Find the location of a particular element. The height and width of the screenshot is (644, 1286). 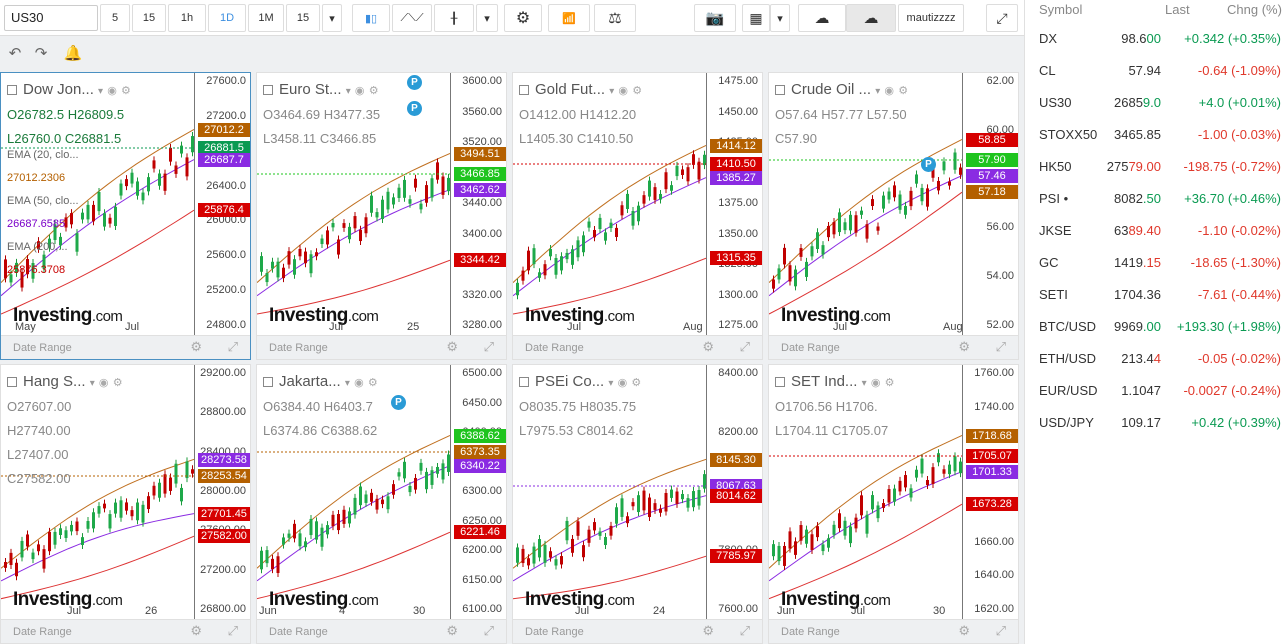

interval-15m-button: 15 is located at coordinates (149, 18).